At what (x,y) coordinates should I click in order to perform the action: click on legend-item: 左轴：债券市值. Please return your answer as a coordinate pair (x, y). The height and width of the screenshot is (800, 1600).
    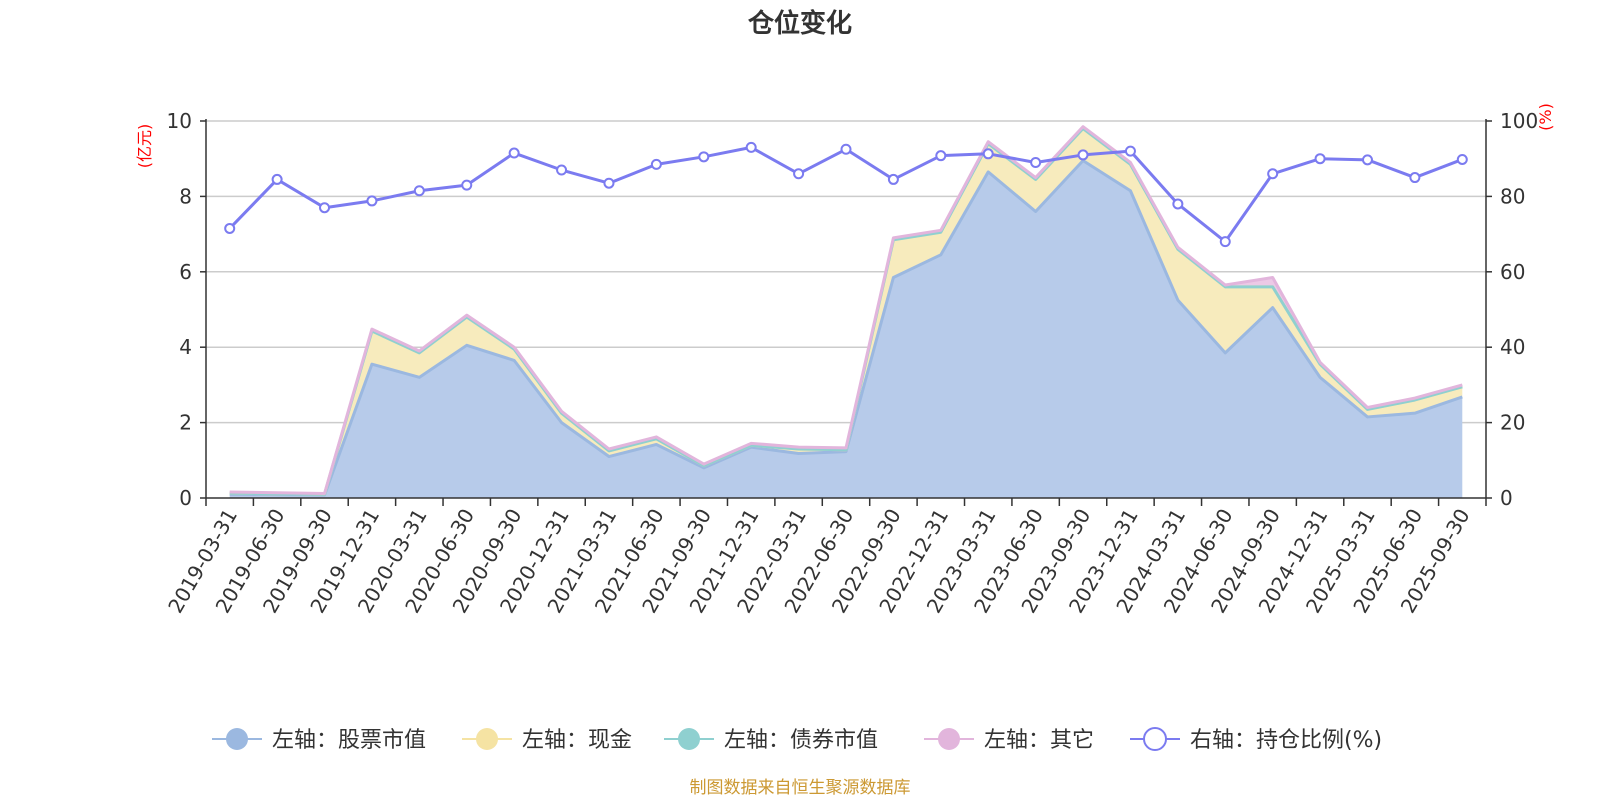
    Looking at the image, I should click on (771, 740).